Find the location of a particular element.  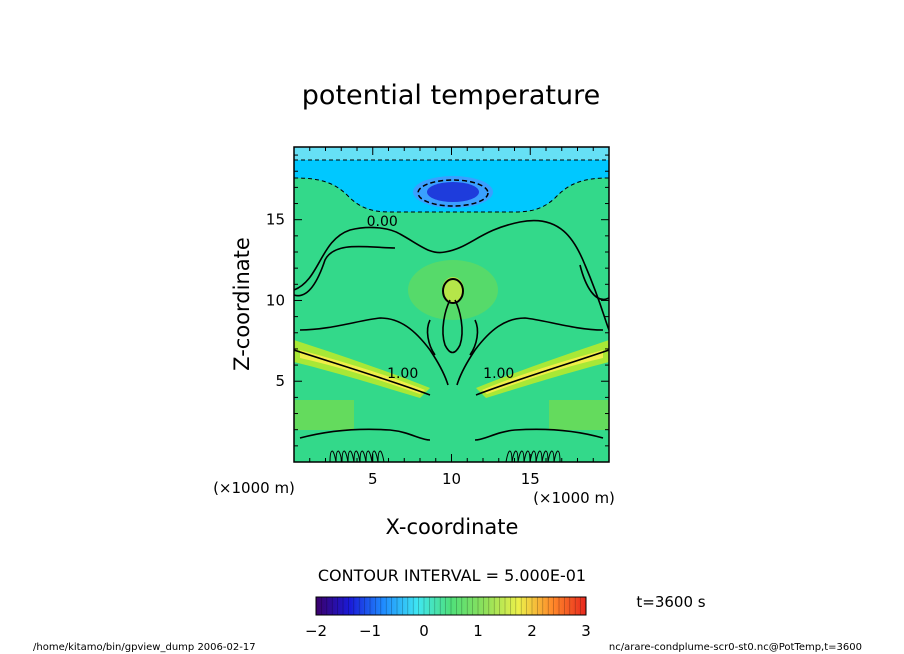

warm-region is located at coordinates (453, 290).